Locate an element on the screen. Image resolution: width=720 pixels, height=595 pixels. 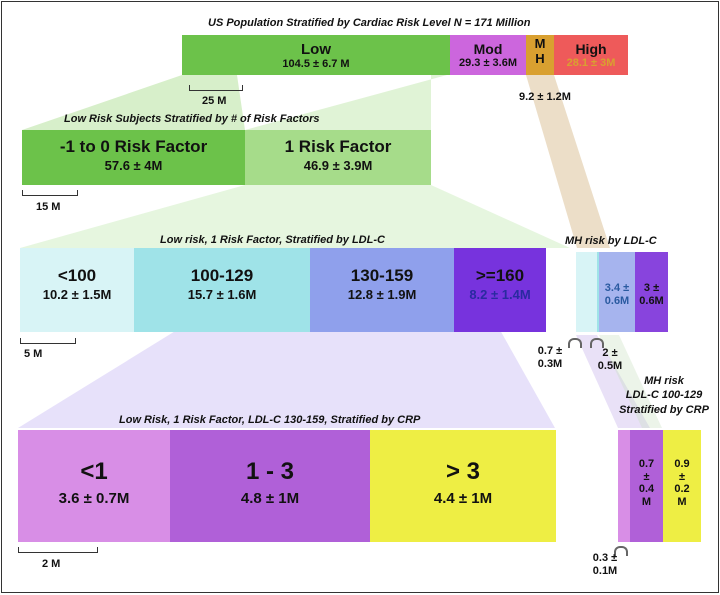
segment-high: High 28.1 ± 3M is located at coordinates (591, 55).